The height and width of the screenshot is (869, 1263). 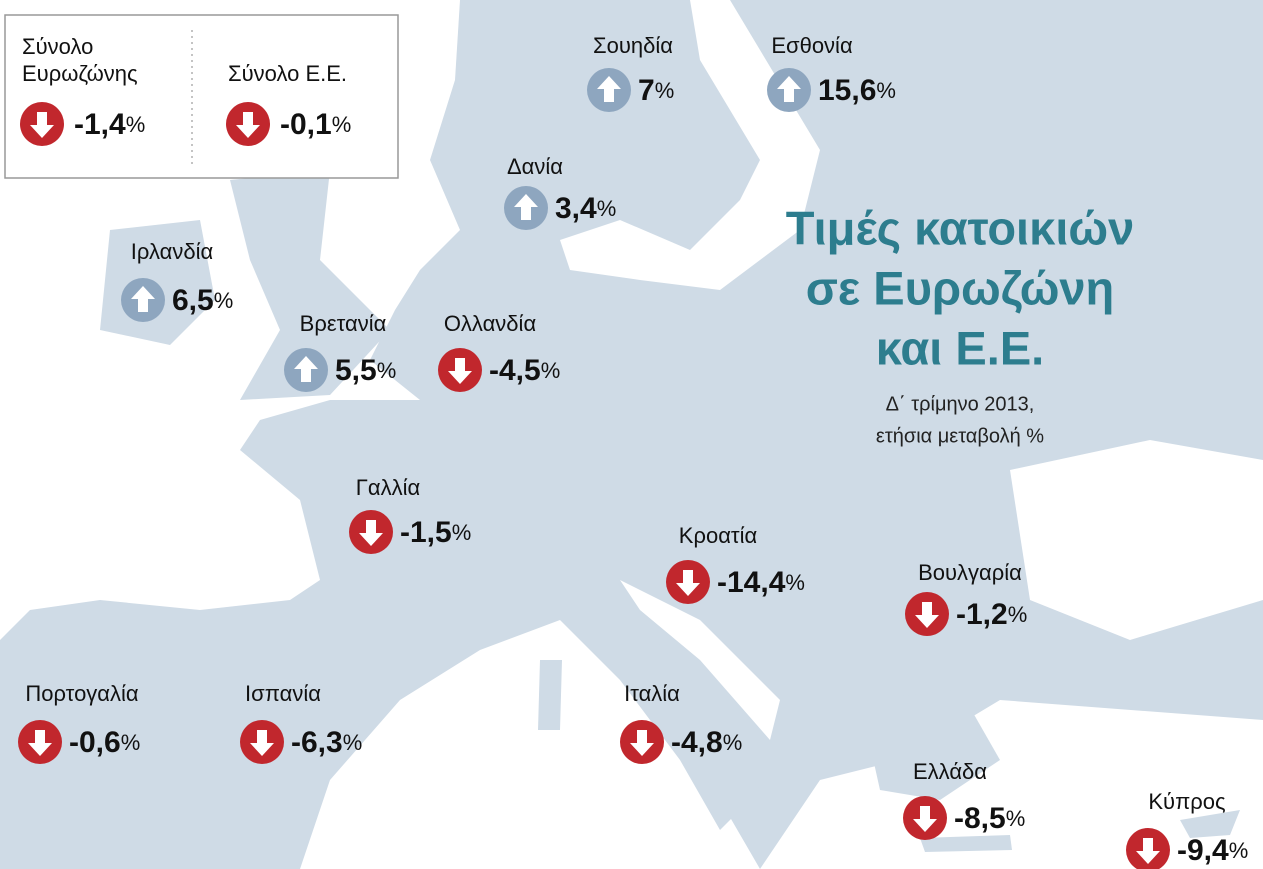 I want to click on cyprus, so click(x=1210, y=824).